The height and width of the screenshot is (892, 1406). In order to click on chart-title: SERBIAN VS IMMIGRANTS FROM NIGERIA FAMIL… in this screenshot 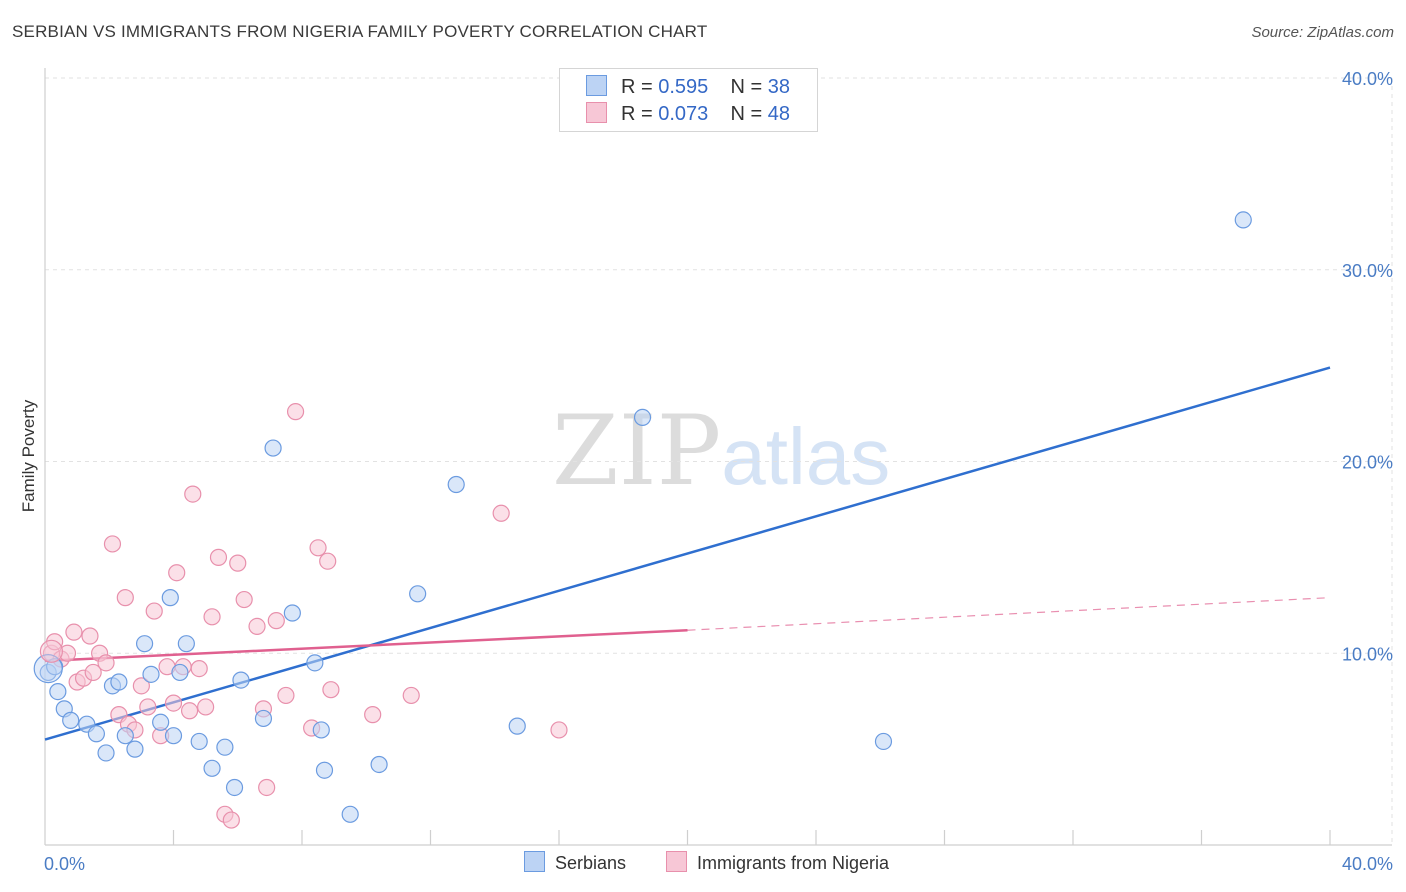, I will do `click(360, 31)`.